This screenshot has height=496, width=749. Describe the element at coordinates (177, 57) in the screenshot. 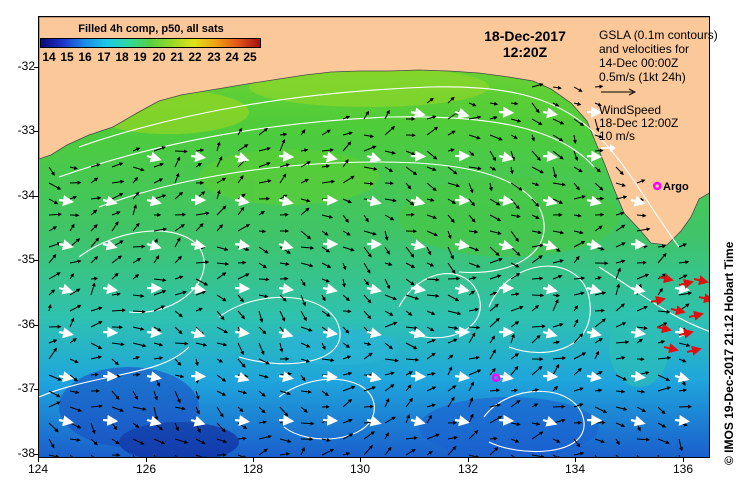

I see `colorbar-label: 21` at that location.